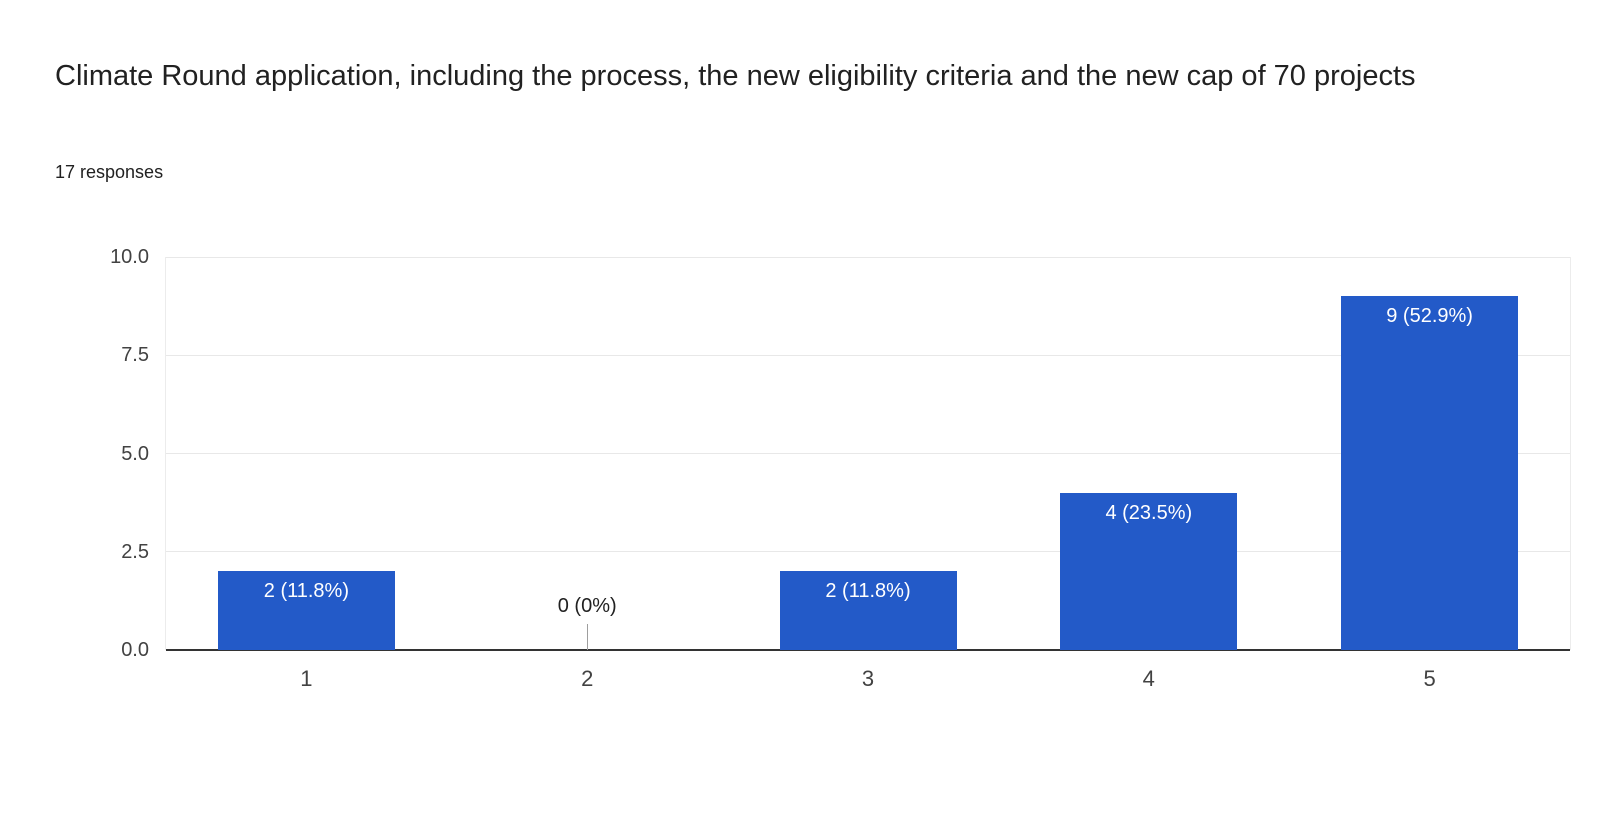 Image resolution: width=1600 pixels, height=813 pixels. Describe the element at coordinates (1429, 316) in the screenshot. I see `bar-value-label: 9 (52.9%)` at that location.